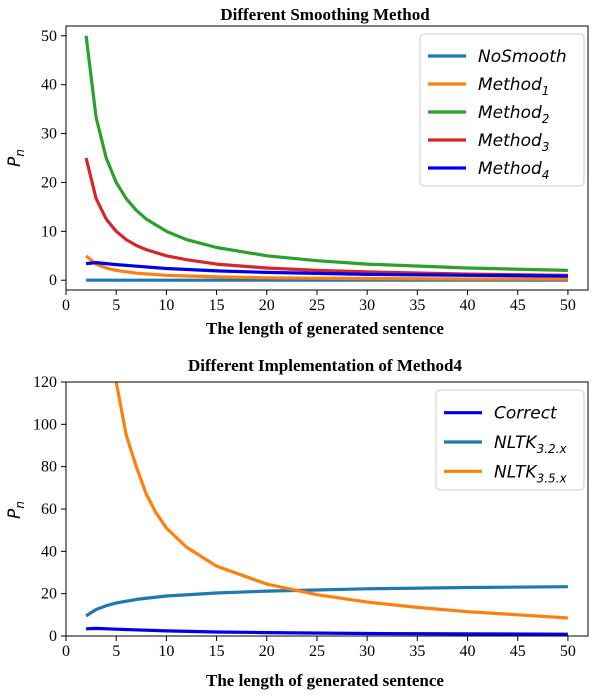 Image resolution: width=594 pixels, height=696 pixels. I want to click on legend-label: NoSmooth, so click(522, 57).